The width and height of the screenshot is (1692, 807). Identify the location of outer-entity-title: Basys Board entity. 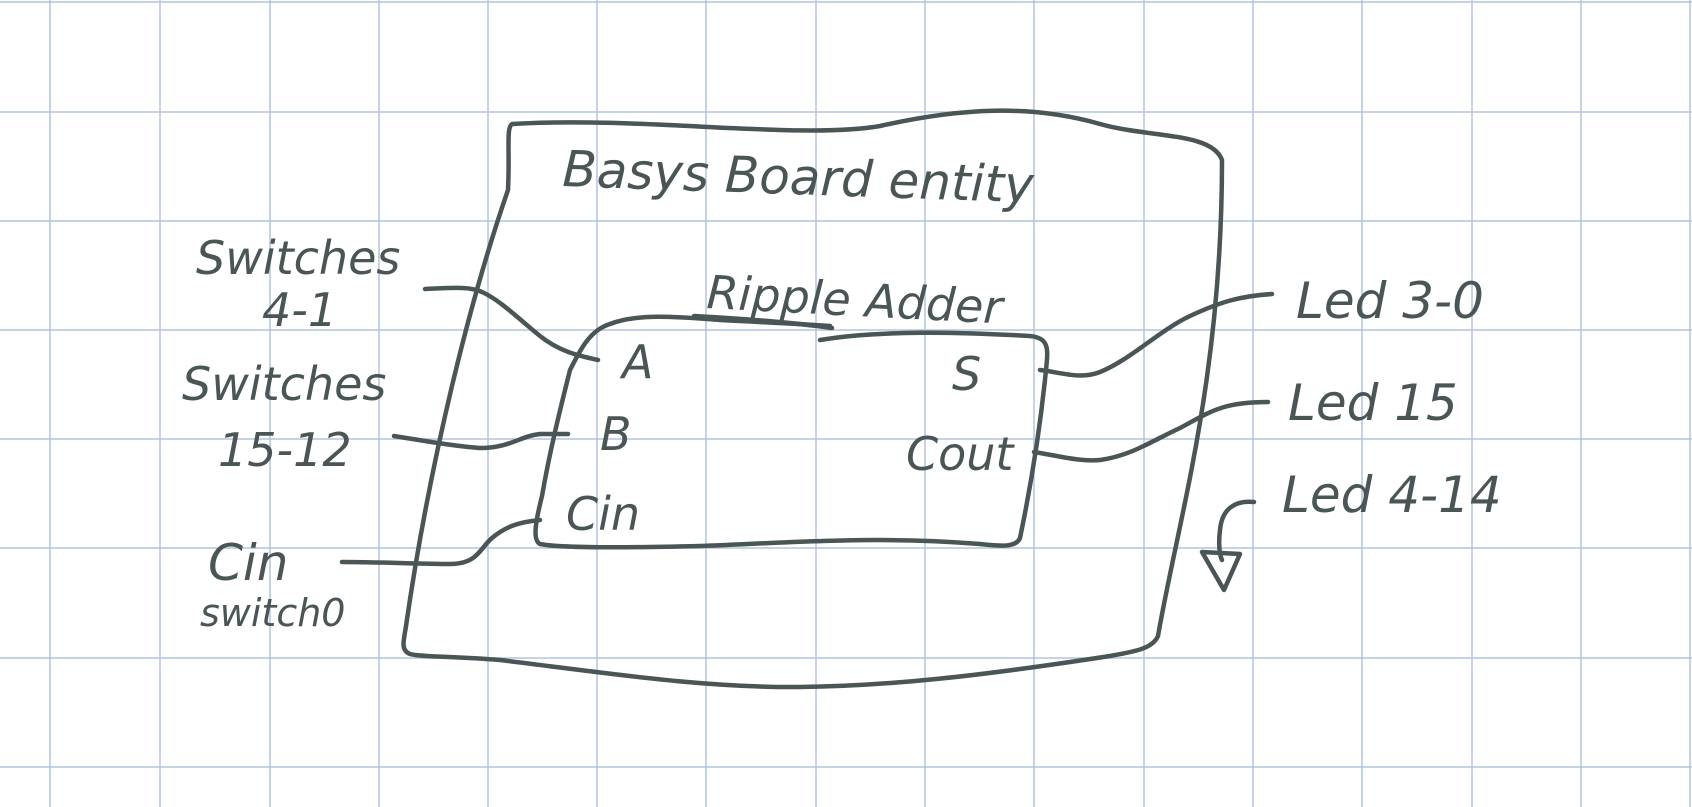
(799, 177).